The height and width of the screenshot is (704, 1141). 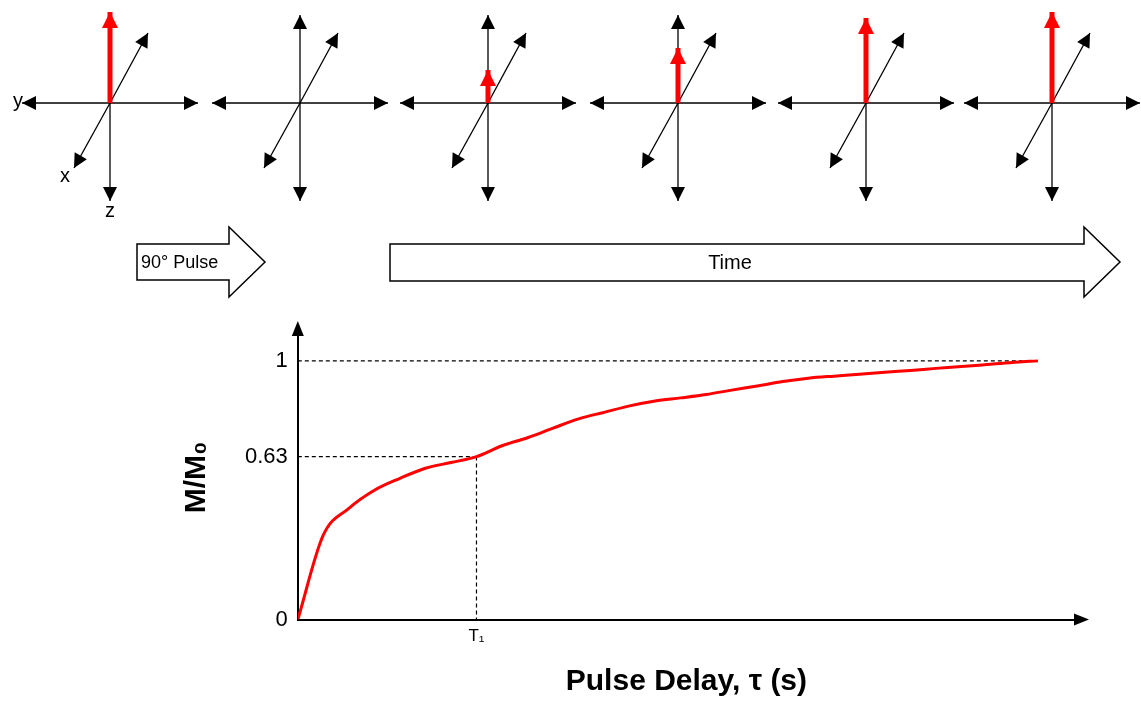 What do you see at coordinates (266, 455) in the screenshot?
I see `y-tick-label: 0.63` at bounding box center [266, 455].